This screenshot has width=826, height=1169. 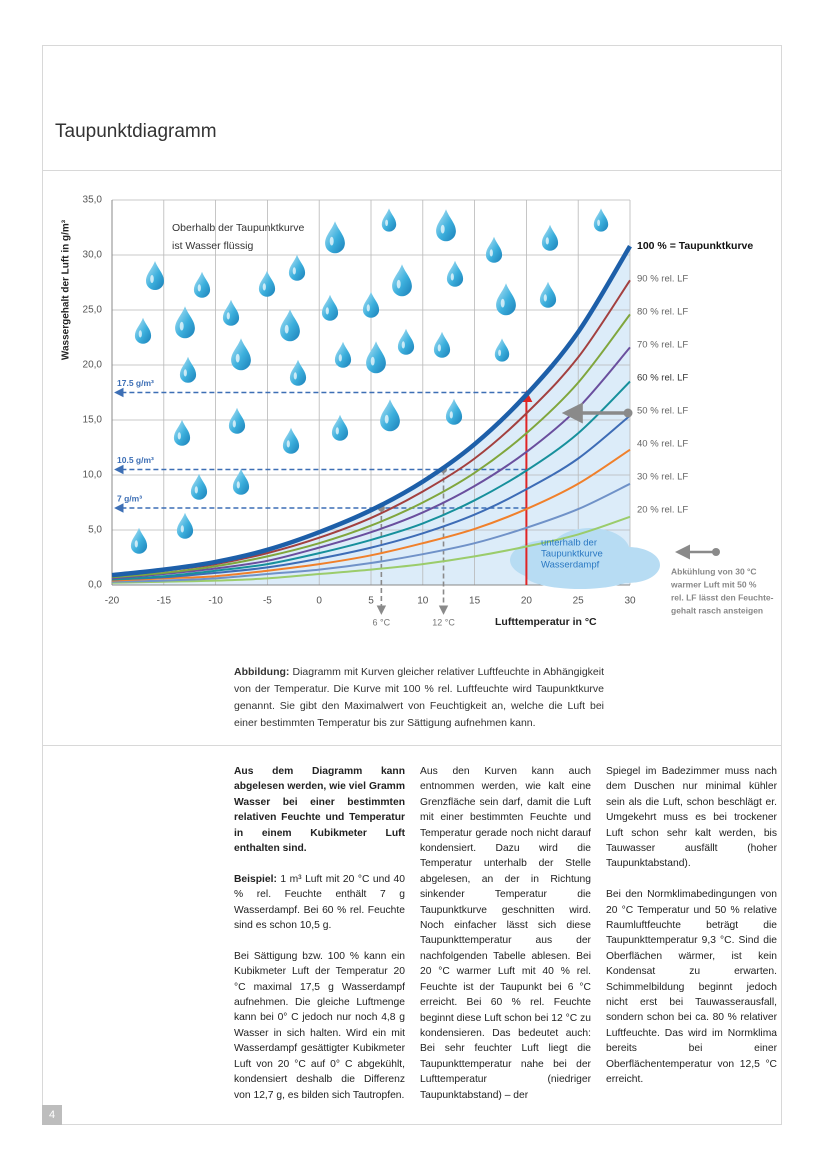 I want to click on annotation-cooling: rel. LF lässt den Feuchte-, so click(x=722, y=597).